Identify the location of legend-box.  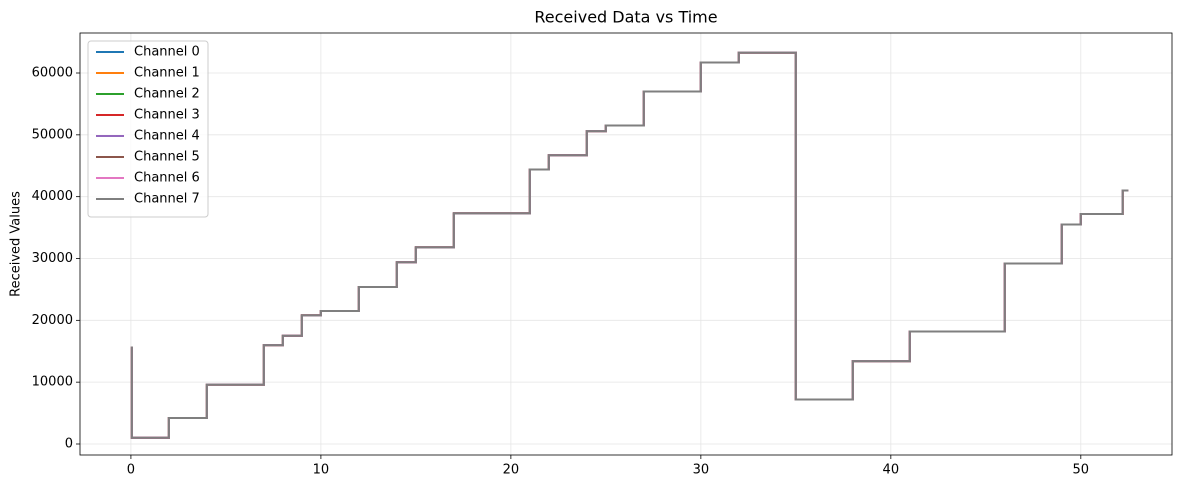
(148, 129).